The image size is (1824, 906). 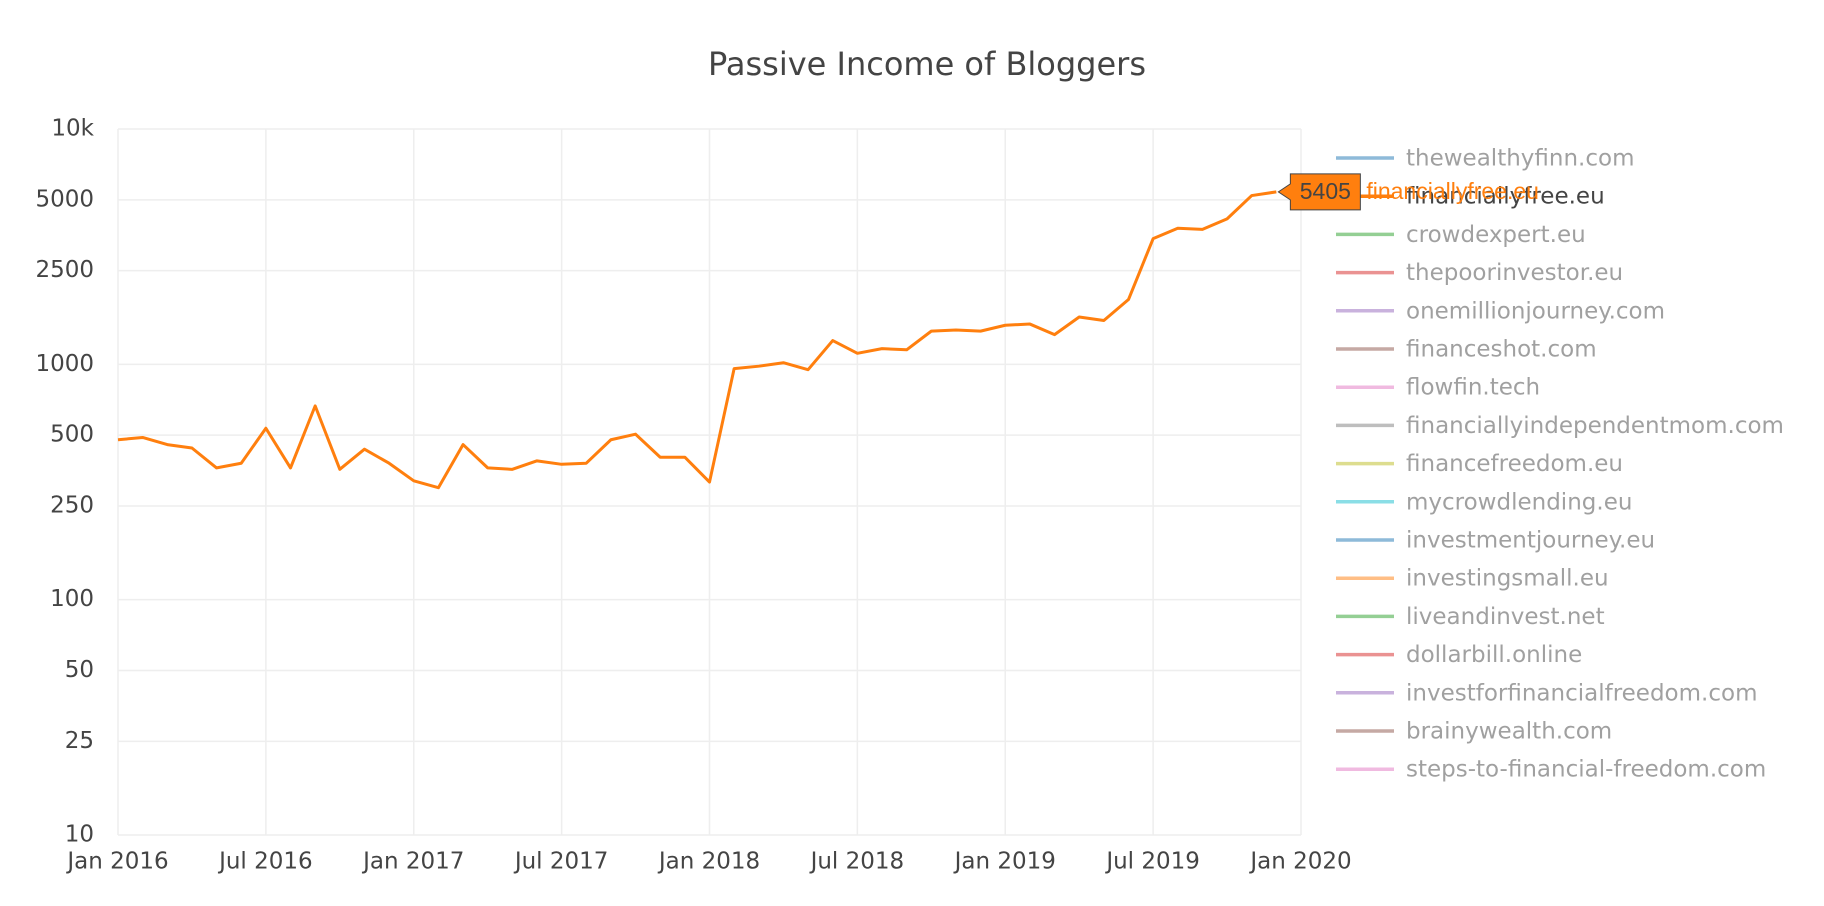 I want to click on y-tick-label: 5000, so click(x=64, y=199).